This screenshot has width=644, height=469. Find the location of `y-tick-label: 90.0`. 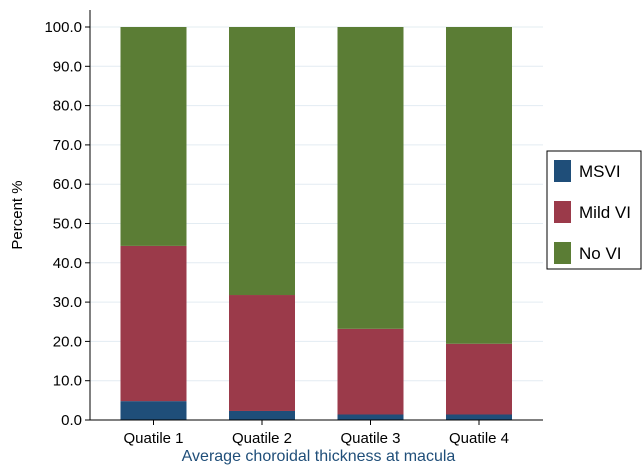

y-tick-label: 90.0 is located at coordinates (67, 66).